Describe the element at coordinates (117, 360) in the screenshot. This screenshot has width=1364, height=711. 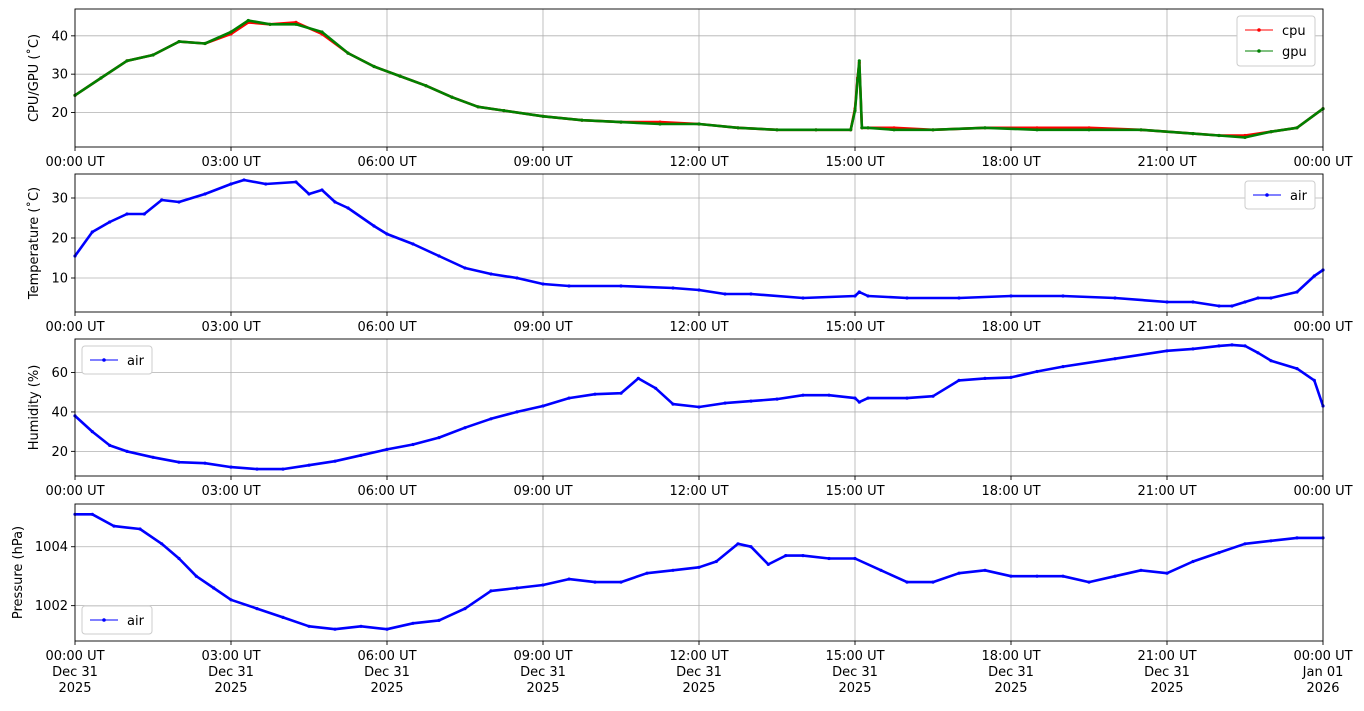
I see `legend: air` at that location.